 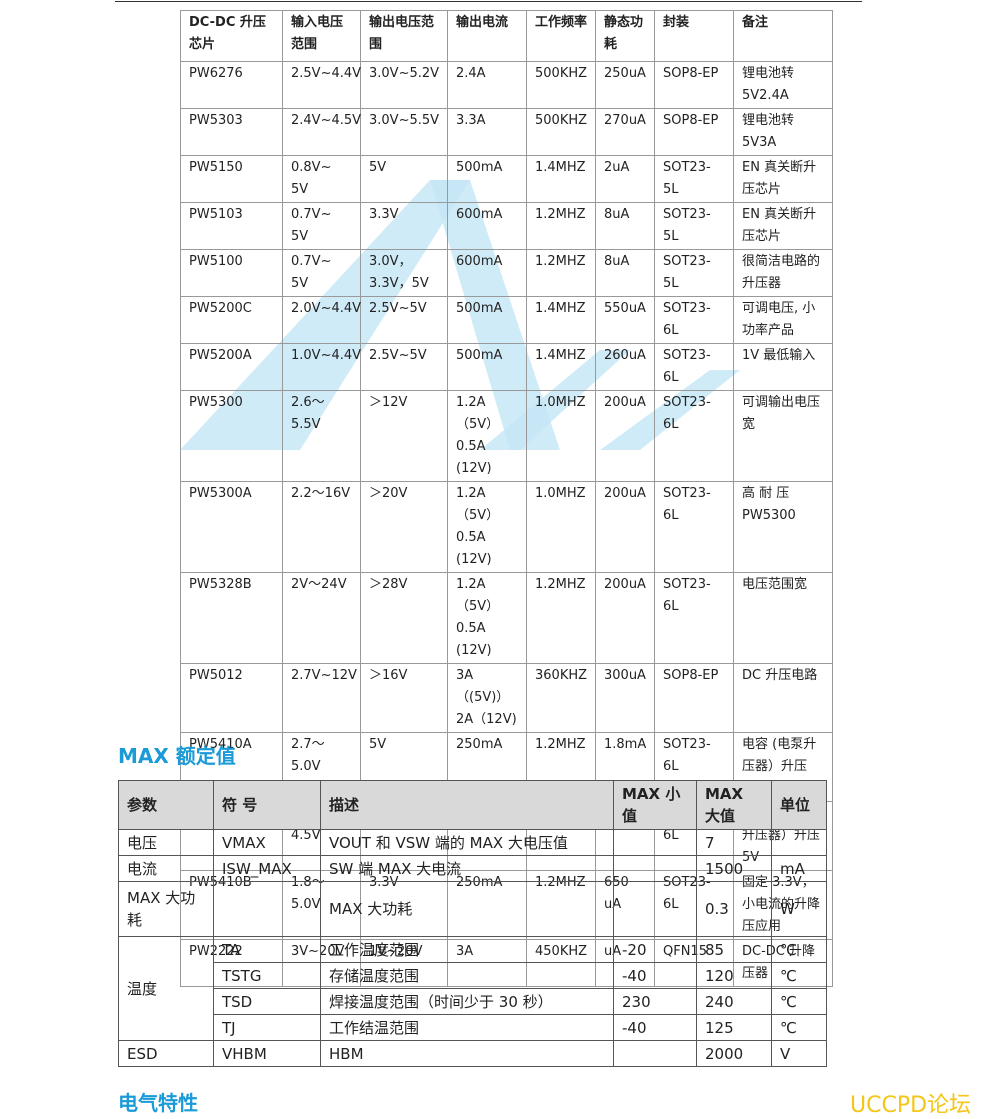 What do you see at coordinates (267, 949) in the screenshot?
I see `cell: TA` at bounding box center [267, 949].